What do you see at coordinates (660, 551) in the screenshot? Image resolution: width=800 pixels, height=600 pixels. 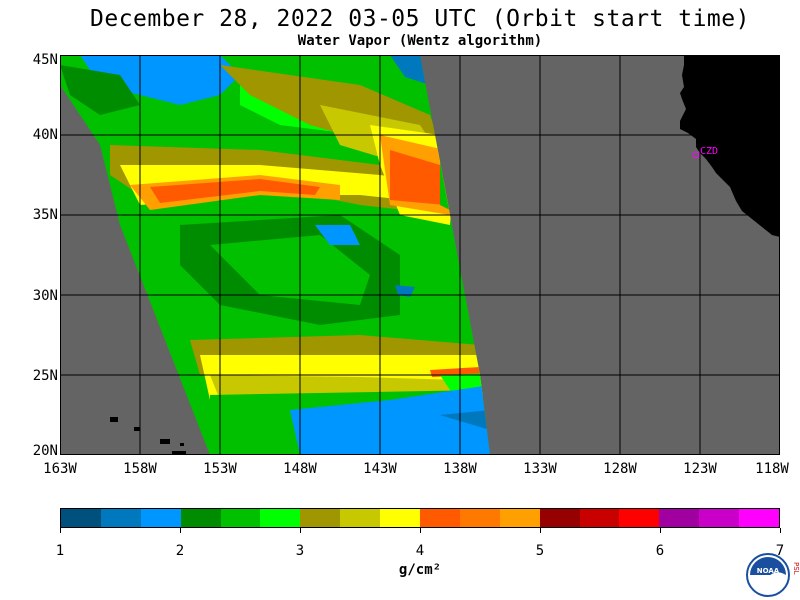 I see `colorbar-tick-label: 6` at bounding box center [660, 551].